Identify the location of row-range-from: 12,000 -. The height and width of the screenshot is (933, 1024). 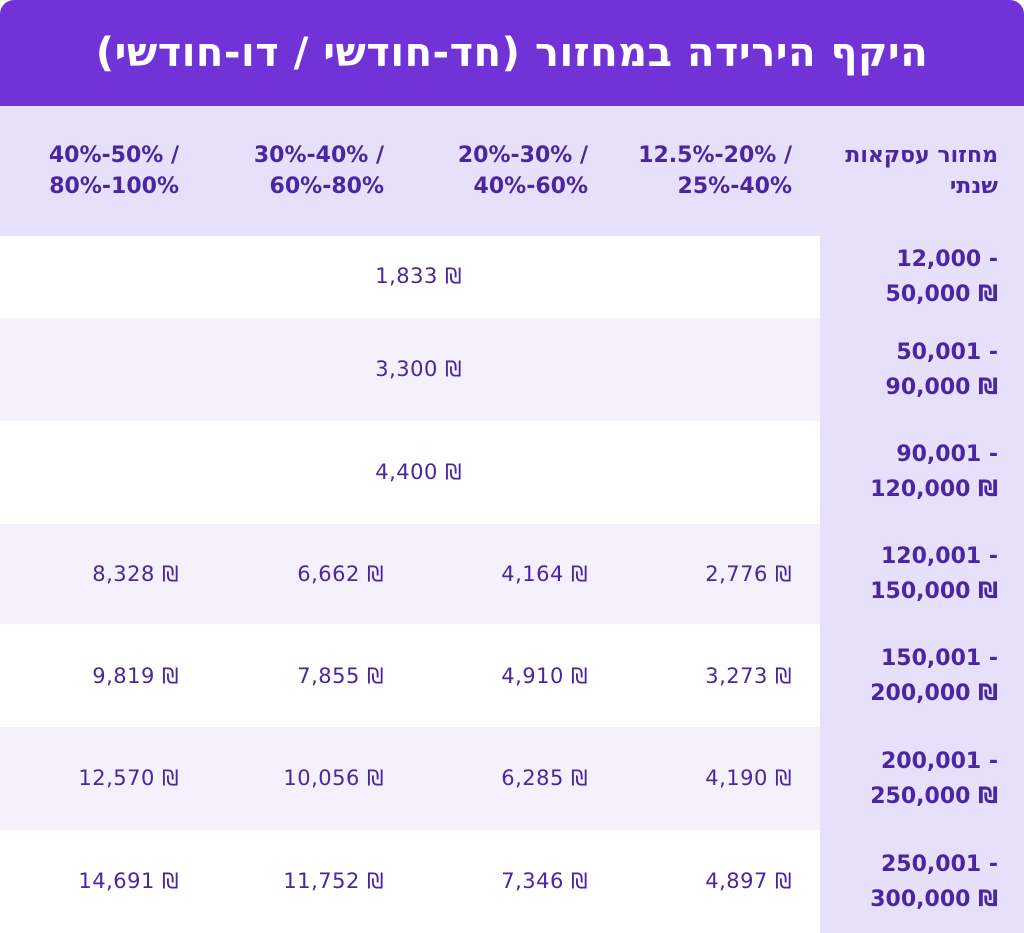
(947, 259).